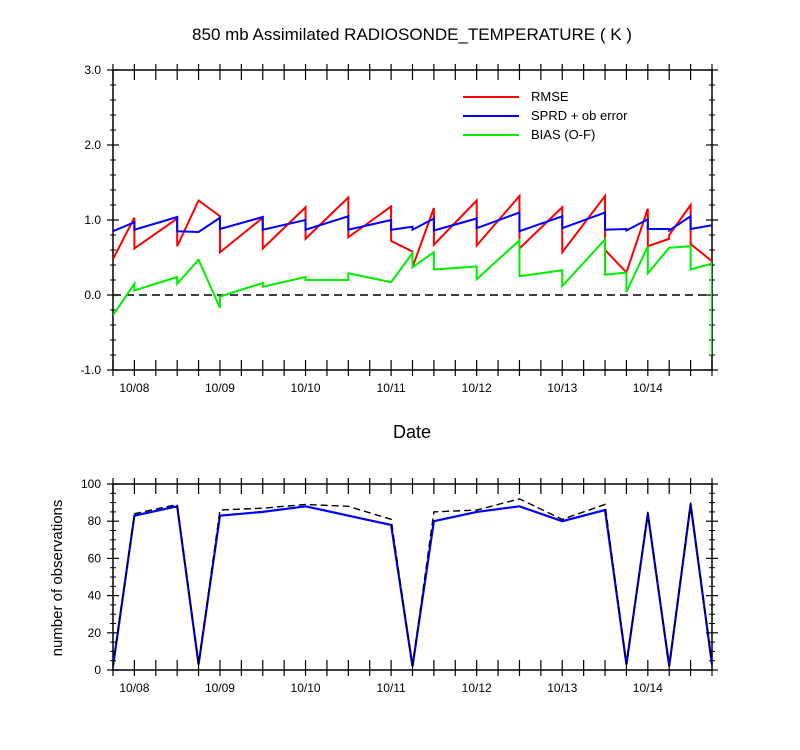 The height and width of the screenshot is (750, 800). What do you see at coordinates (412, 222) in the screenshot?
I see `series-line-sprd-ob-error` at bounding box center [412, 222].